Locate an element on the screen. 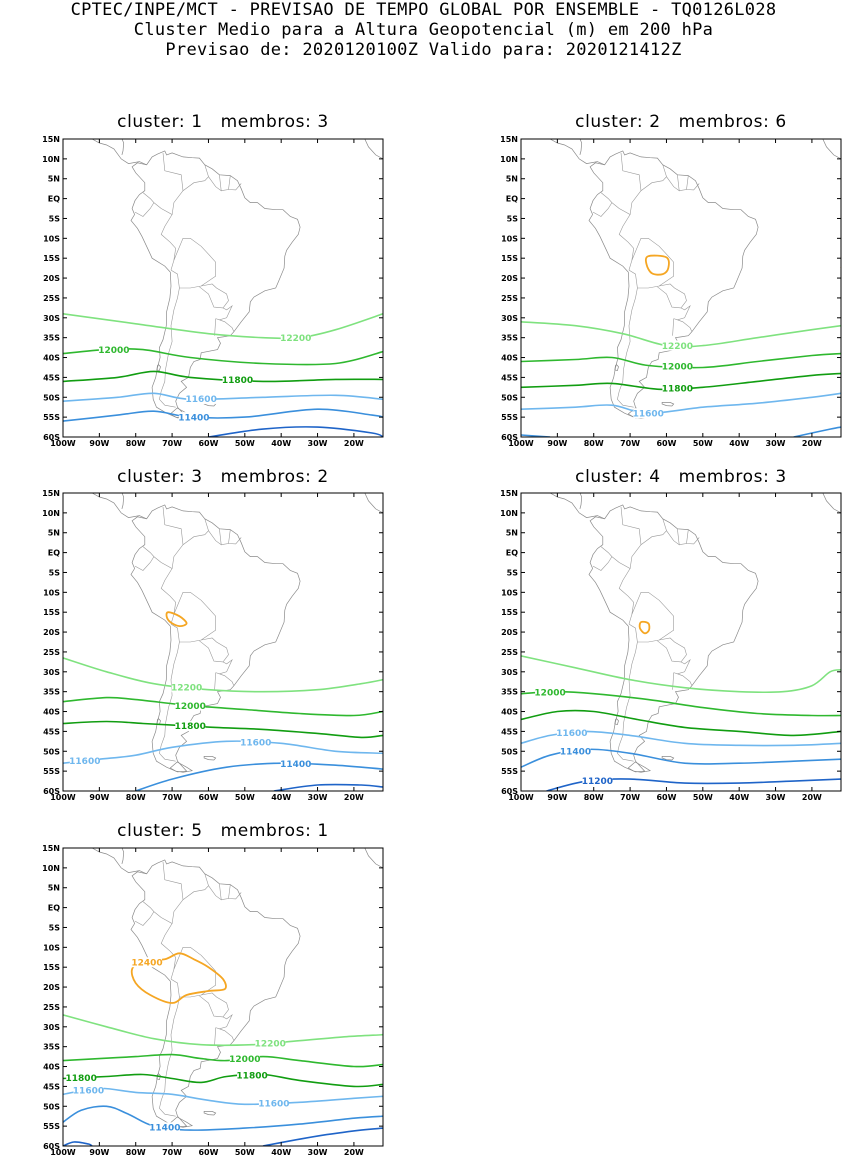 The width and height of the screenshot is (847, 1157). coastline-south-america is located at coordinates (673, 638).